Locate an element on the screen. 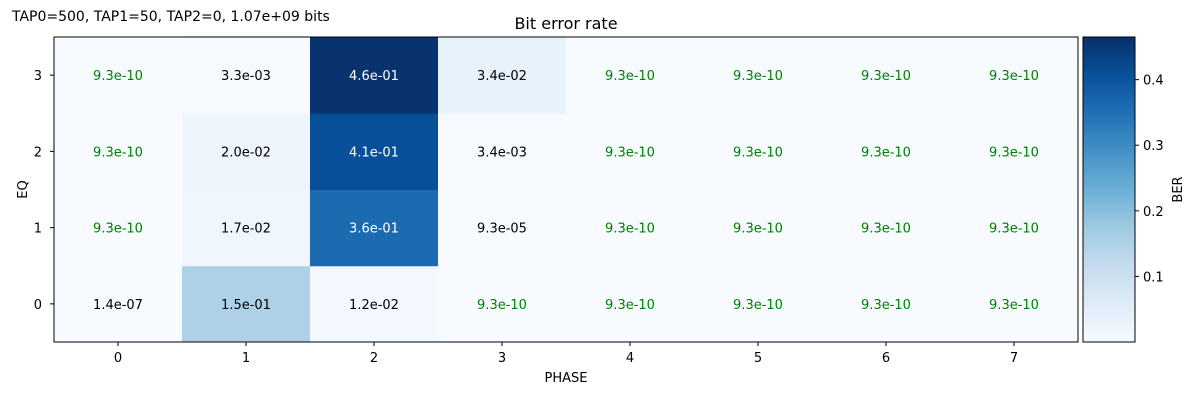 This screenshot has height=400, width=1200. x-axis-label: PHASE is located at coordinates (566, 378).